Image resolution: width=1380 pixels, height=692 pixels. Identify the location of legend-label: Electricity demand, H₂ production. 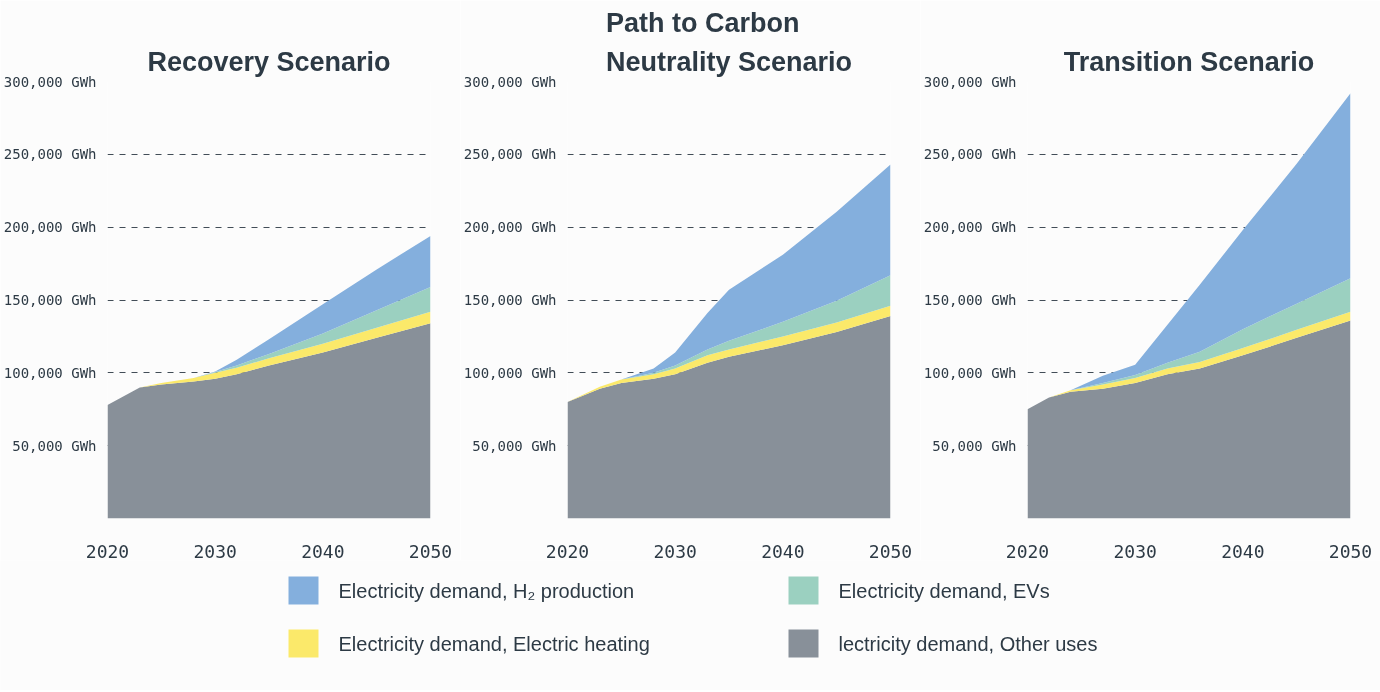
(486, 590).